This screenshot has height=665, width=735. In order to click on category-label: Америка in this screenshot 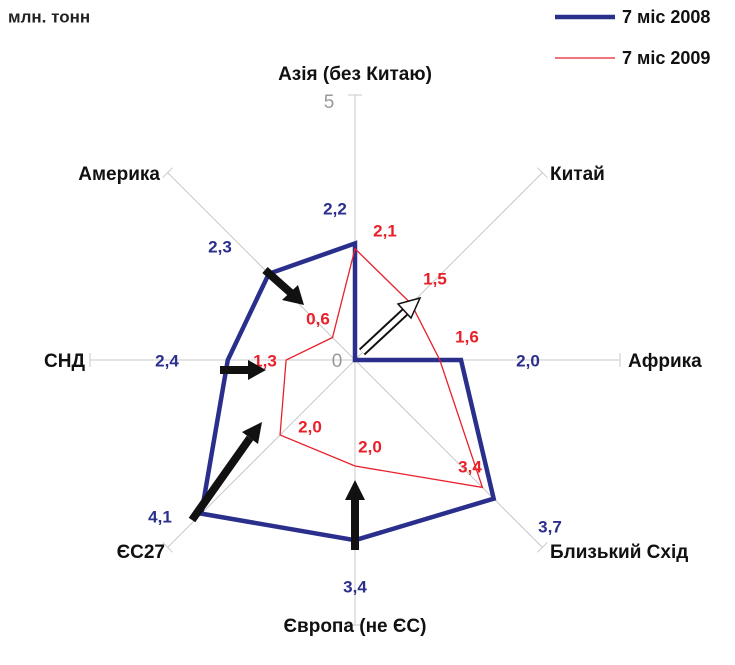, I will do `click(119, 174)`.